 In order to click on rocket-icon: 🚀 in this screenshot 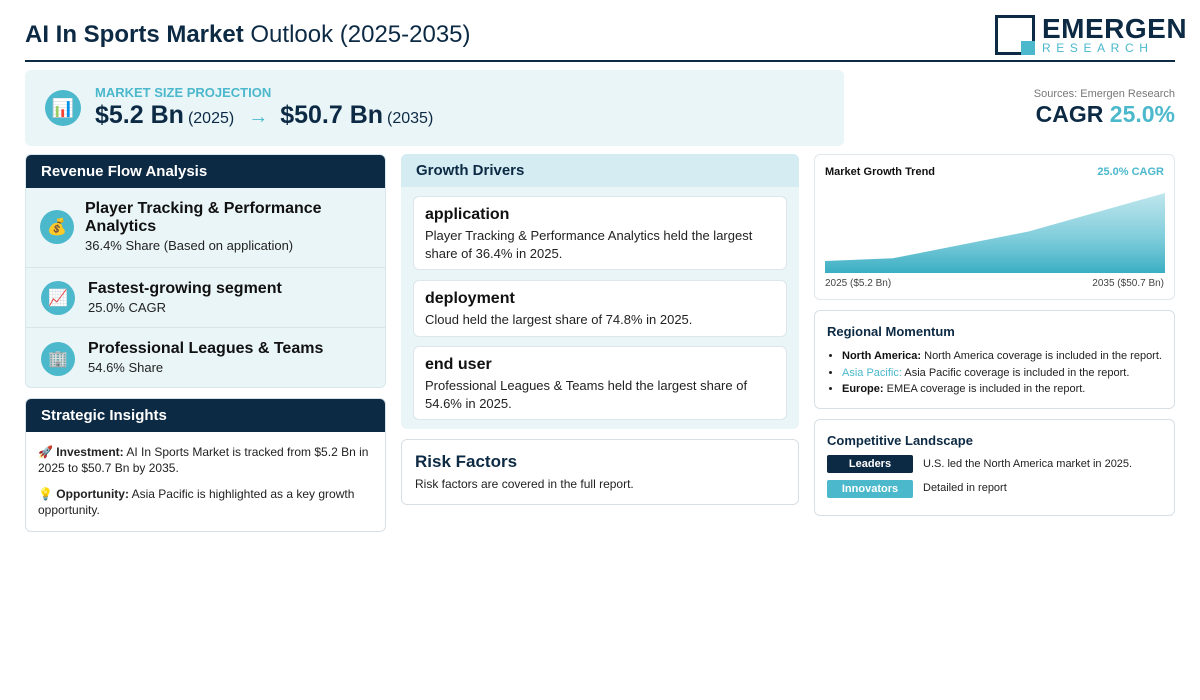, I will do `click(45, 452)`.